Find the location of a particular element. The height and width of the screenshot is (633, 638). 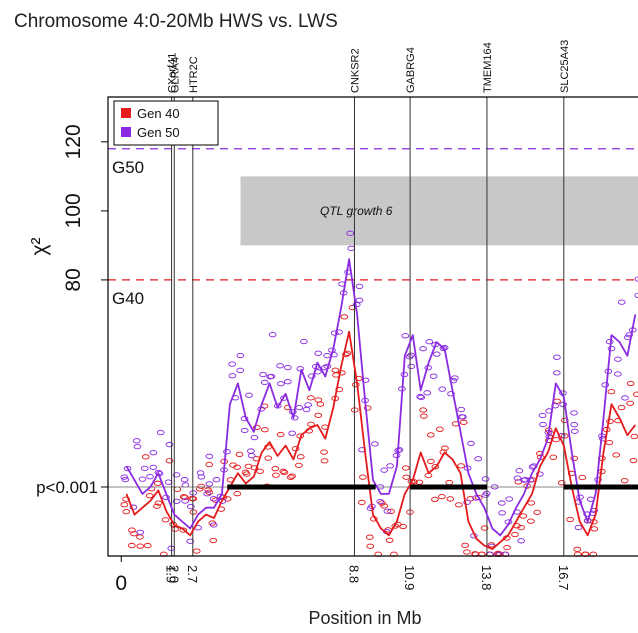

gene-label: GLRA4 is located at coordinates (175, 75).